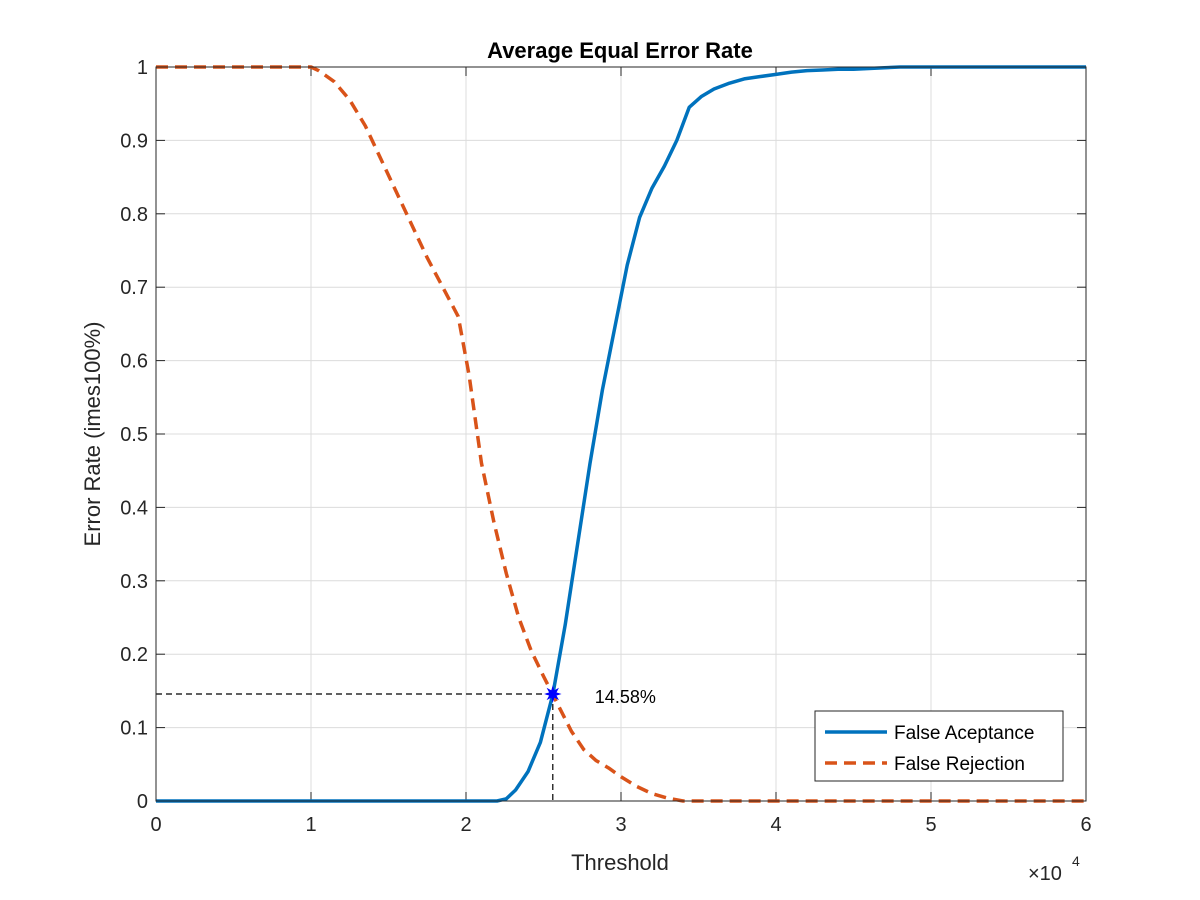  Describe the element at coordinates (620, 50) in the screenshot. I see `chart-title: Average Equal Error Rate` at that location.